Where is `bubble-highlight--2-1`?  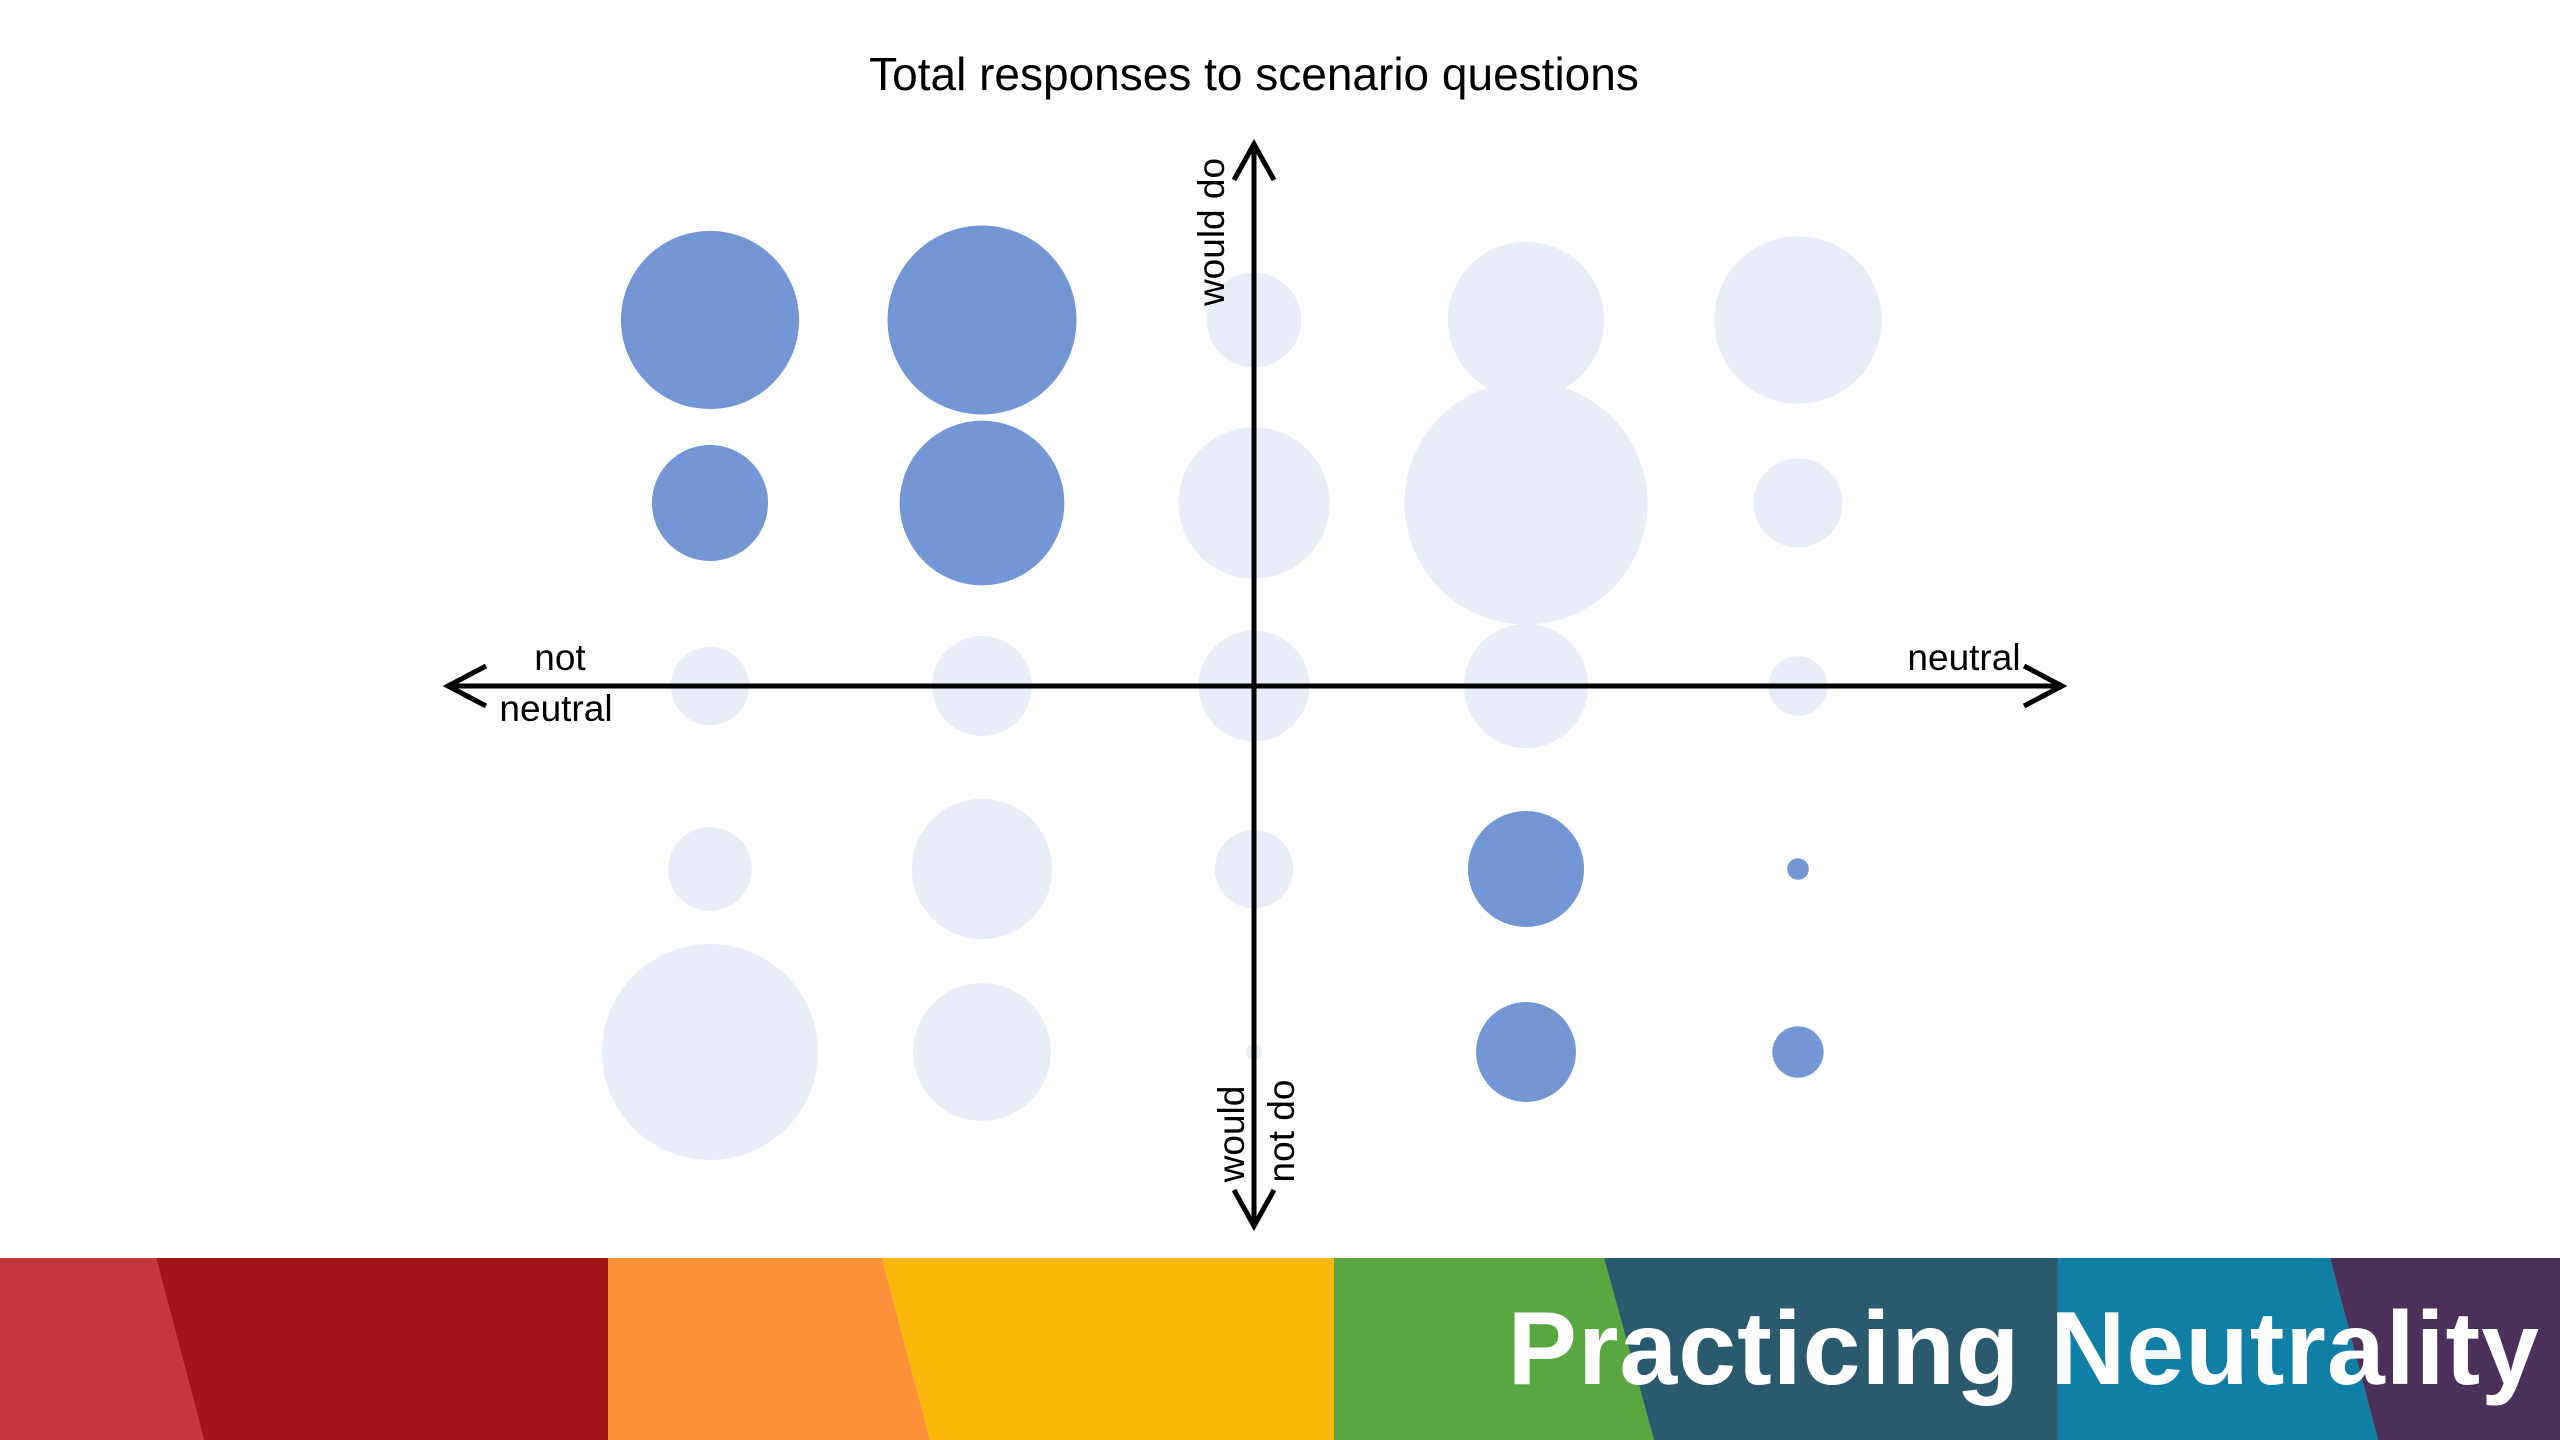 bubble-highlight--2-1 is located at coordinates (710, 503).